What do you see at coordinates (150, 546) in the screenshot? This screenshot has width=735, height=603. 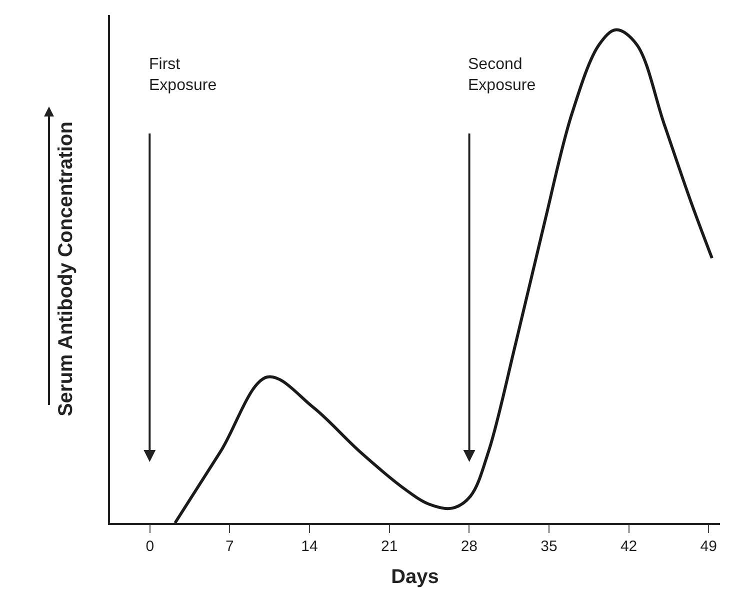 I see `x-tick-label: 0` at bounding box center [150, 546].